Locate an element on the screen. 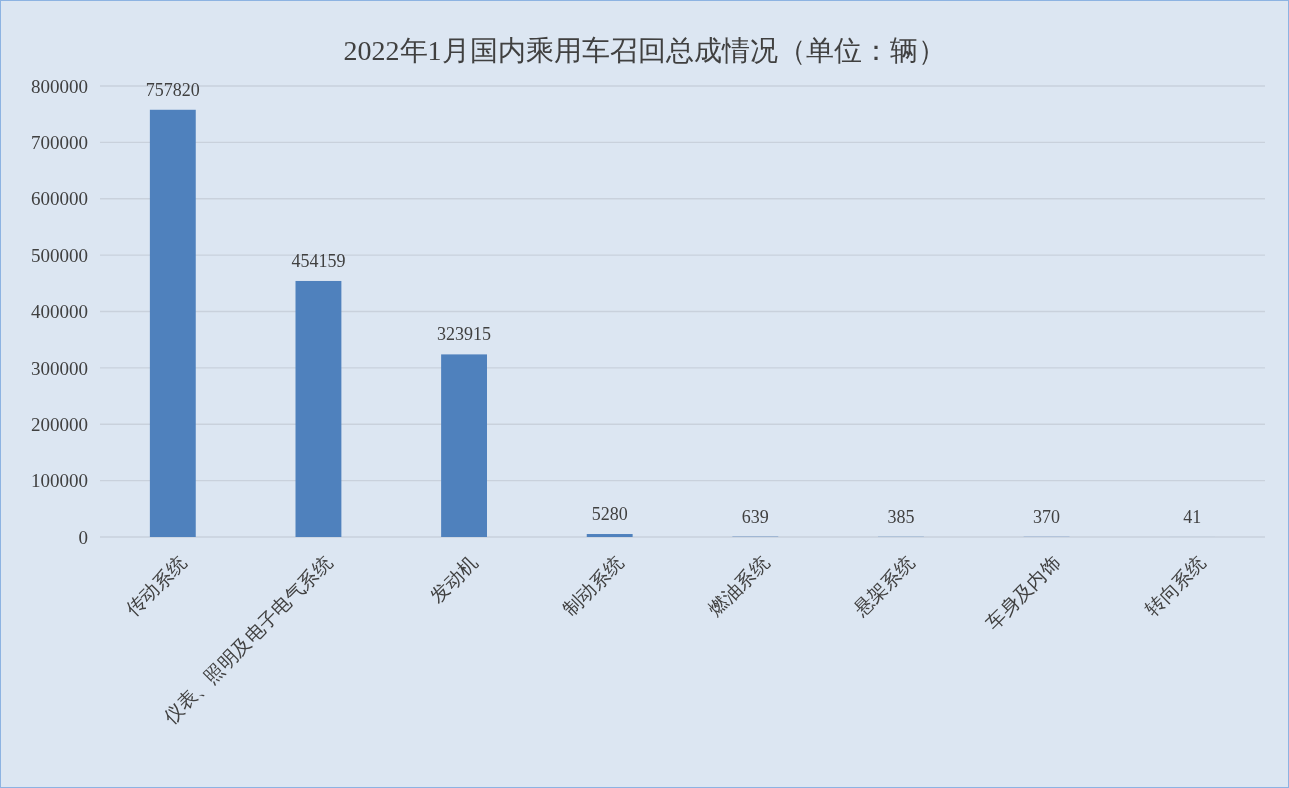 The width and height of the screenshot is (1289, 788). x-tick-label: 转向系统 is located at coordinates (1175, 586).